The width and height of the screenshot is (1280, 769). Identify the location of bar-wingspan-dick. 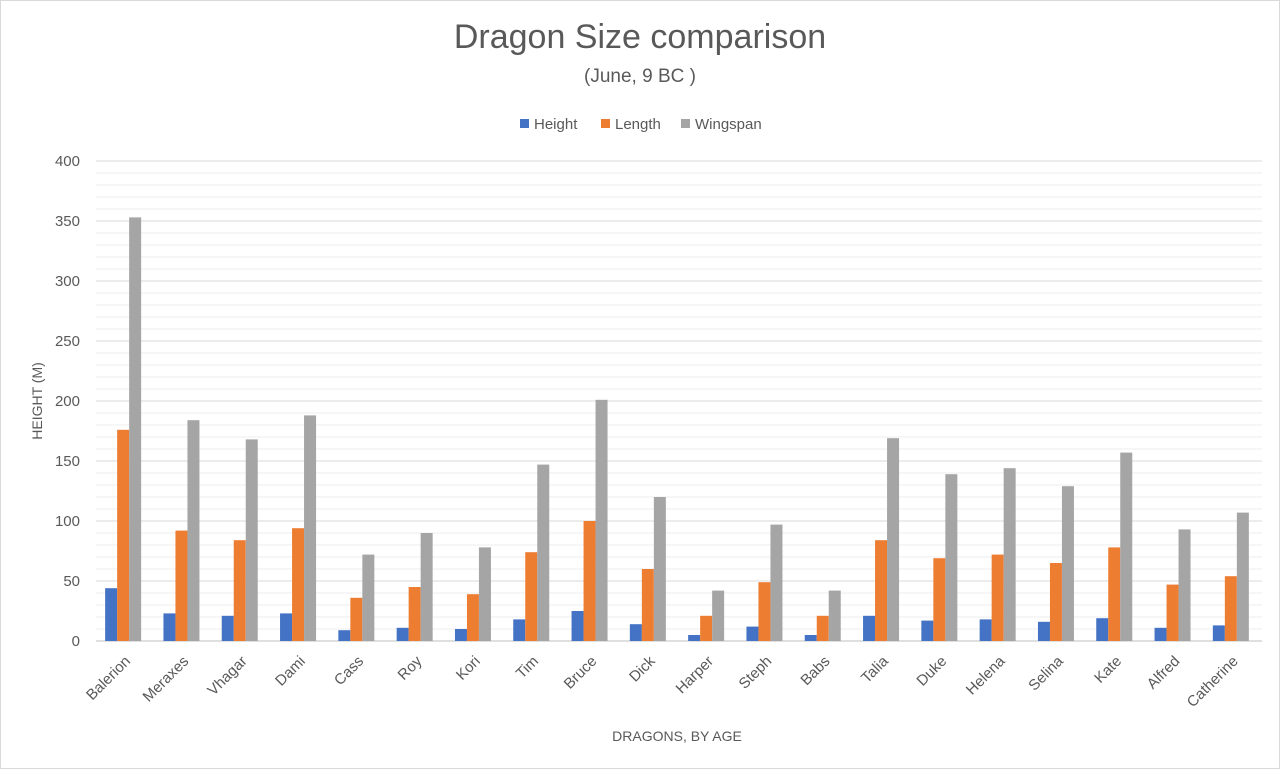
(659, 569).